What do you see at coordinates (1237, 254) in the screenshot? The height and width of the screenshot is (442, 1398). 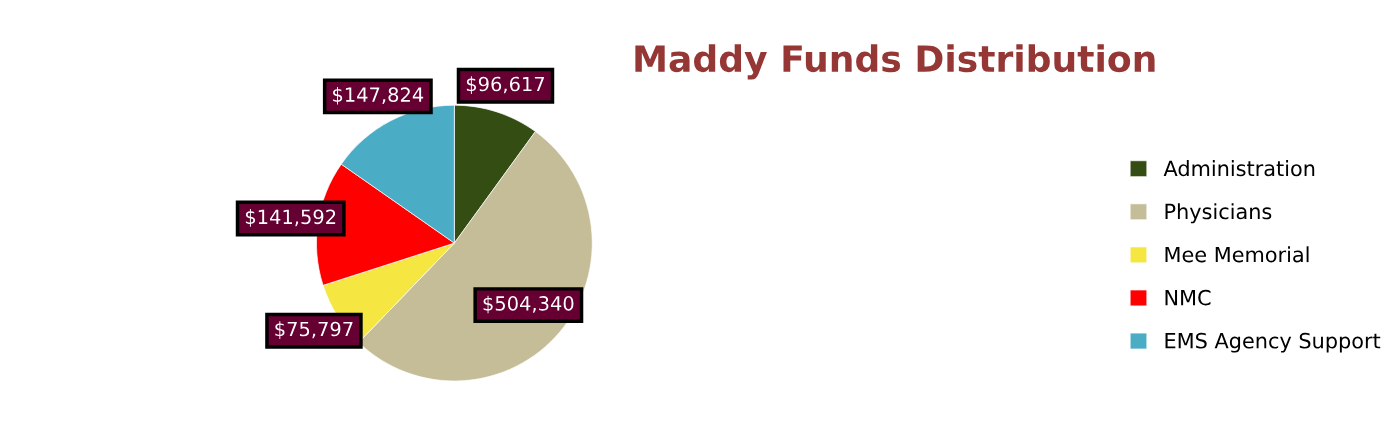 I see `legend-label: Mee Memorial` at bounding box center [1237, 254].